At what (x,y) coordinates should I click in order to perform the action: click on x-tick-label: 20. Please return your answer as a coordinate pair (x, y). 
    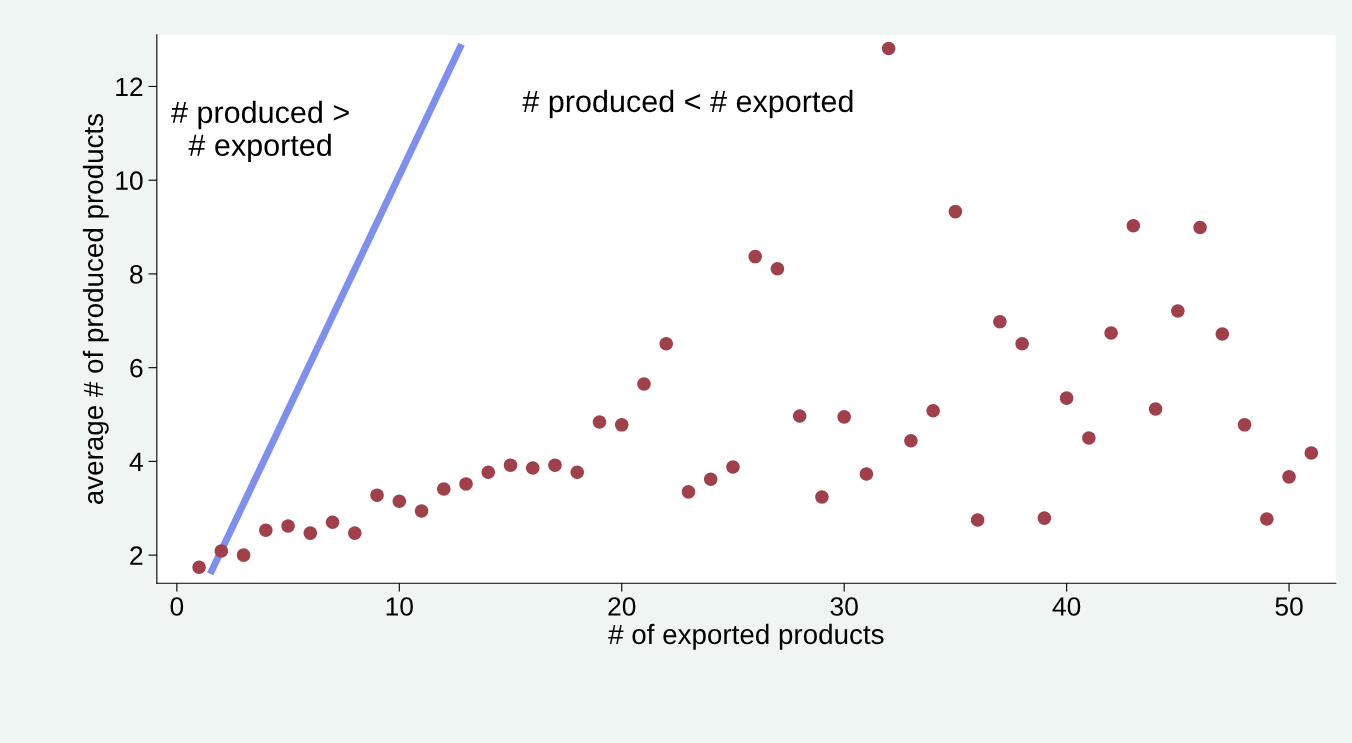
    Looking at the image, I should click on (622, 606).